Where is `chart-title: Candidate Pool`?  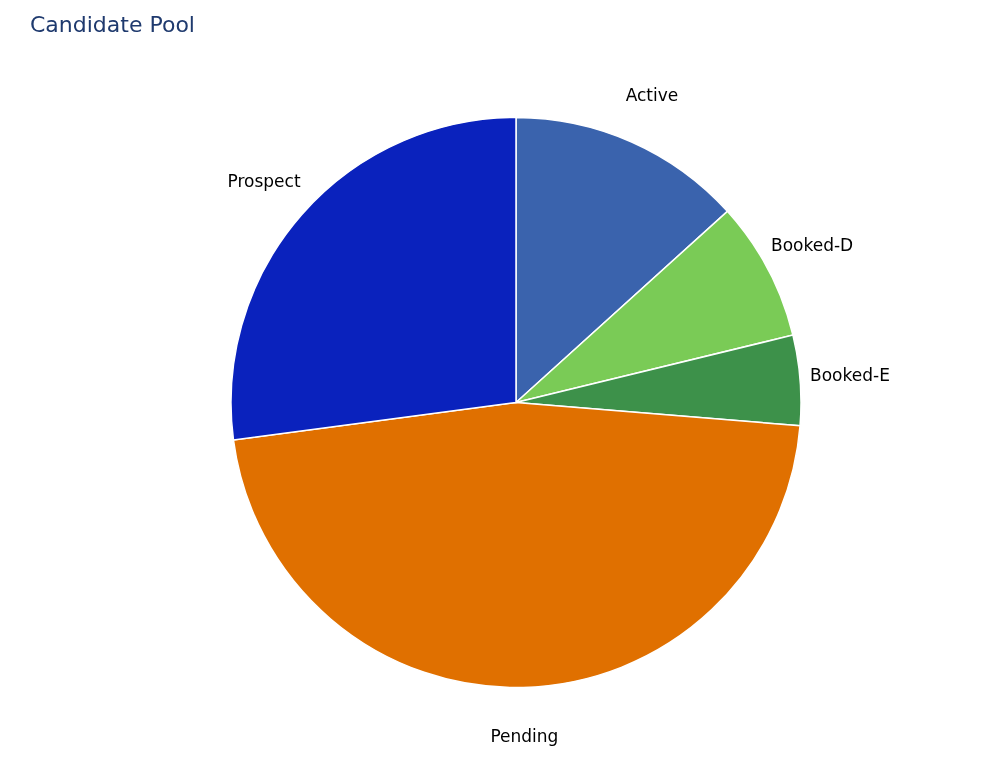 chart-title: Candidate Pool is located at coordinates (112, 24).